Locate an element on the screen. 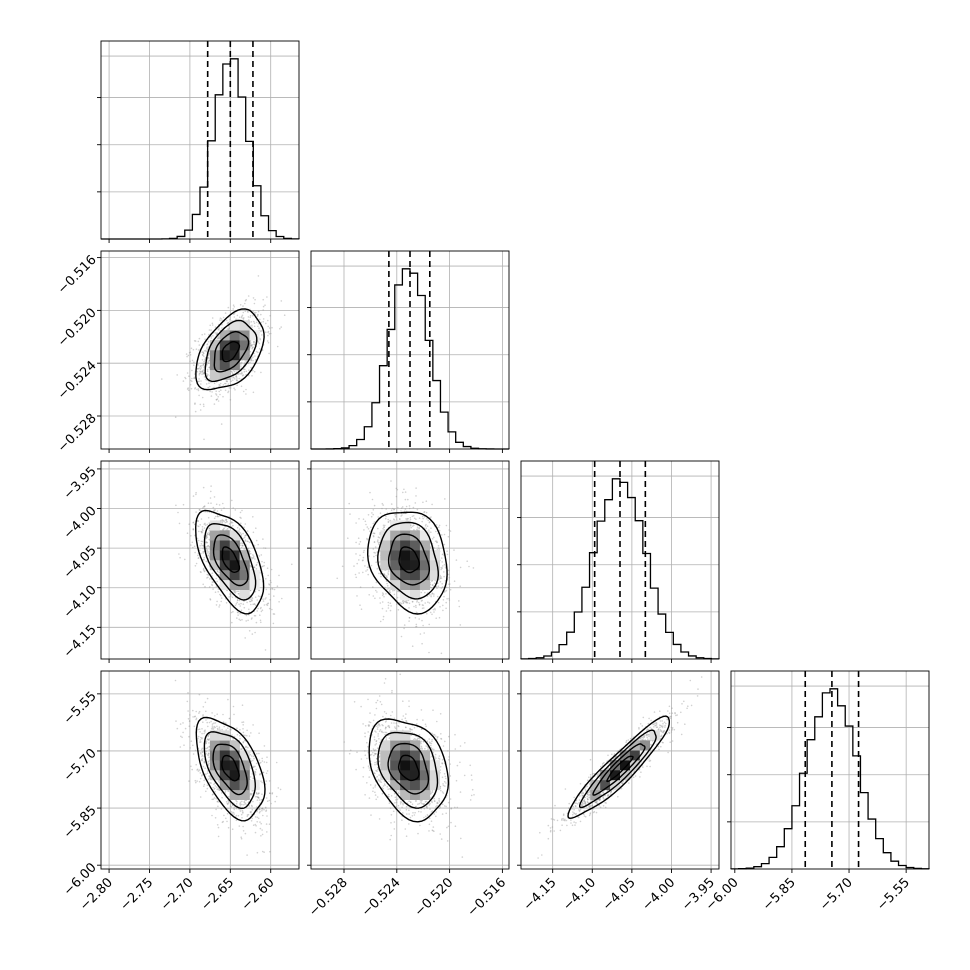  axes-frame is located at coordinates (410, 560).